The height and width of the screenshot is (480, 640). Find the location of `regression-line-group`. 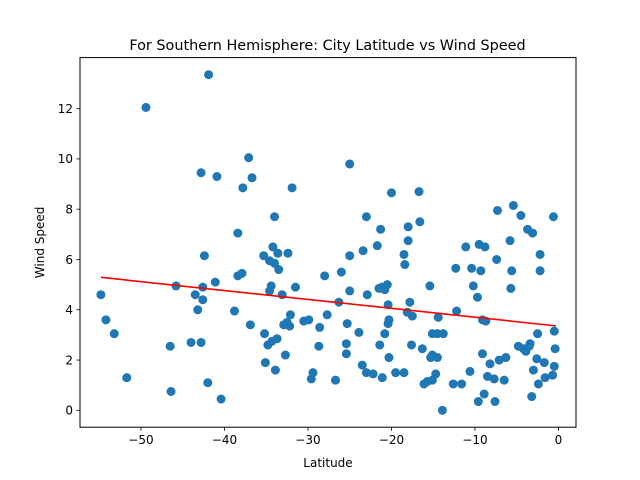

regression-line-group is located at coordinates (328, 301).